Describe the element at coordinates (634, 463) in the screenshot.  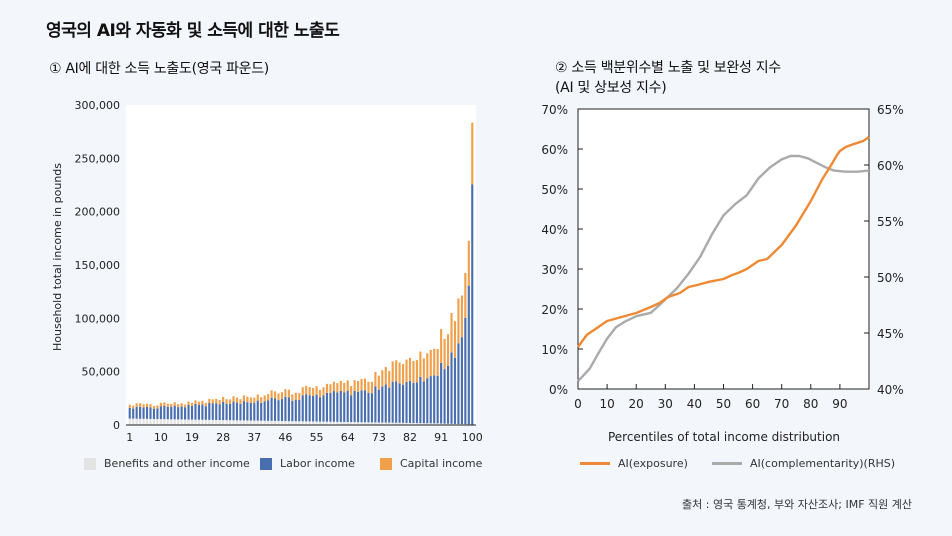
I see `legend-item-exposure: AI(exposure)` at that location.